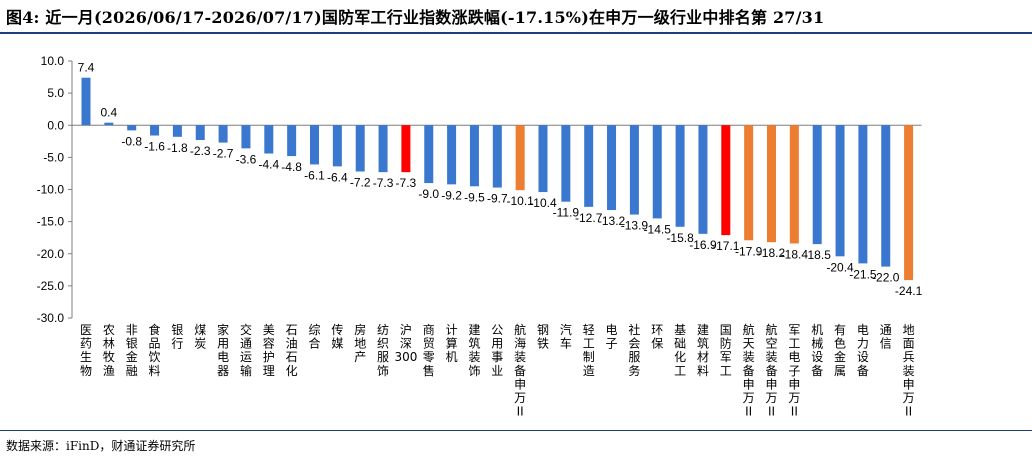  I want to click on data-label: -12.7, so click(589, 218).